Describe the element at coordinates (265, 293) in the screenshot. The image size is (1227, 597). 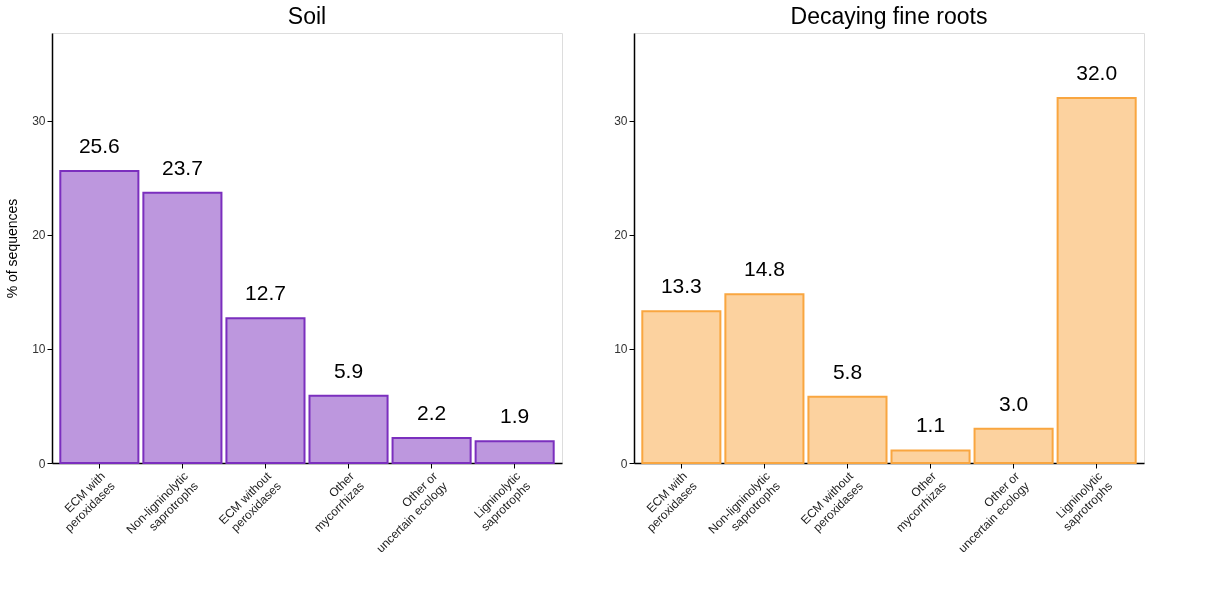
I see `data-label: 12.7` at that location.